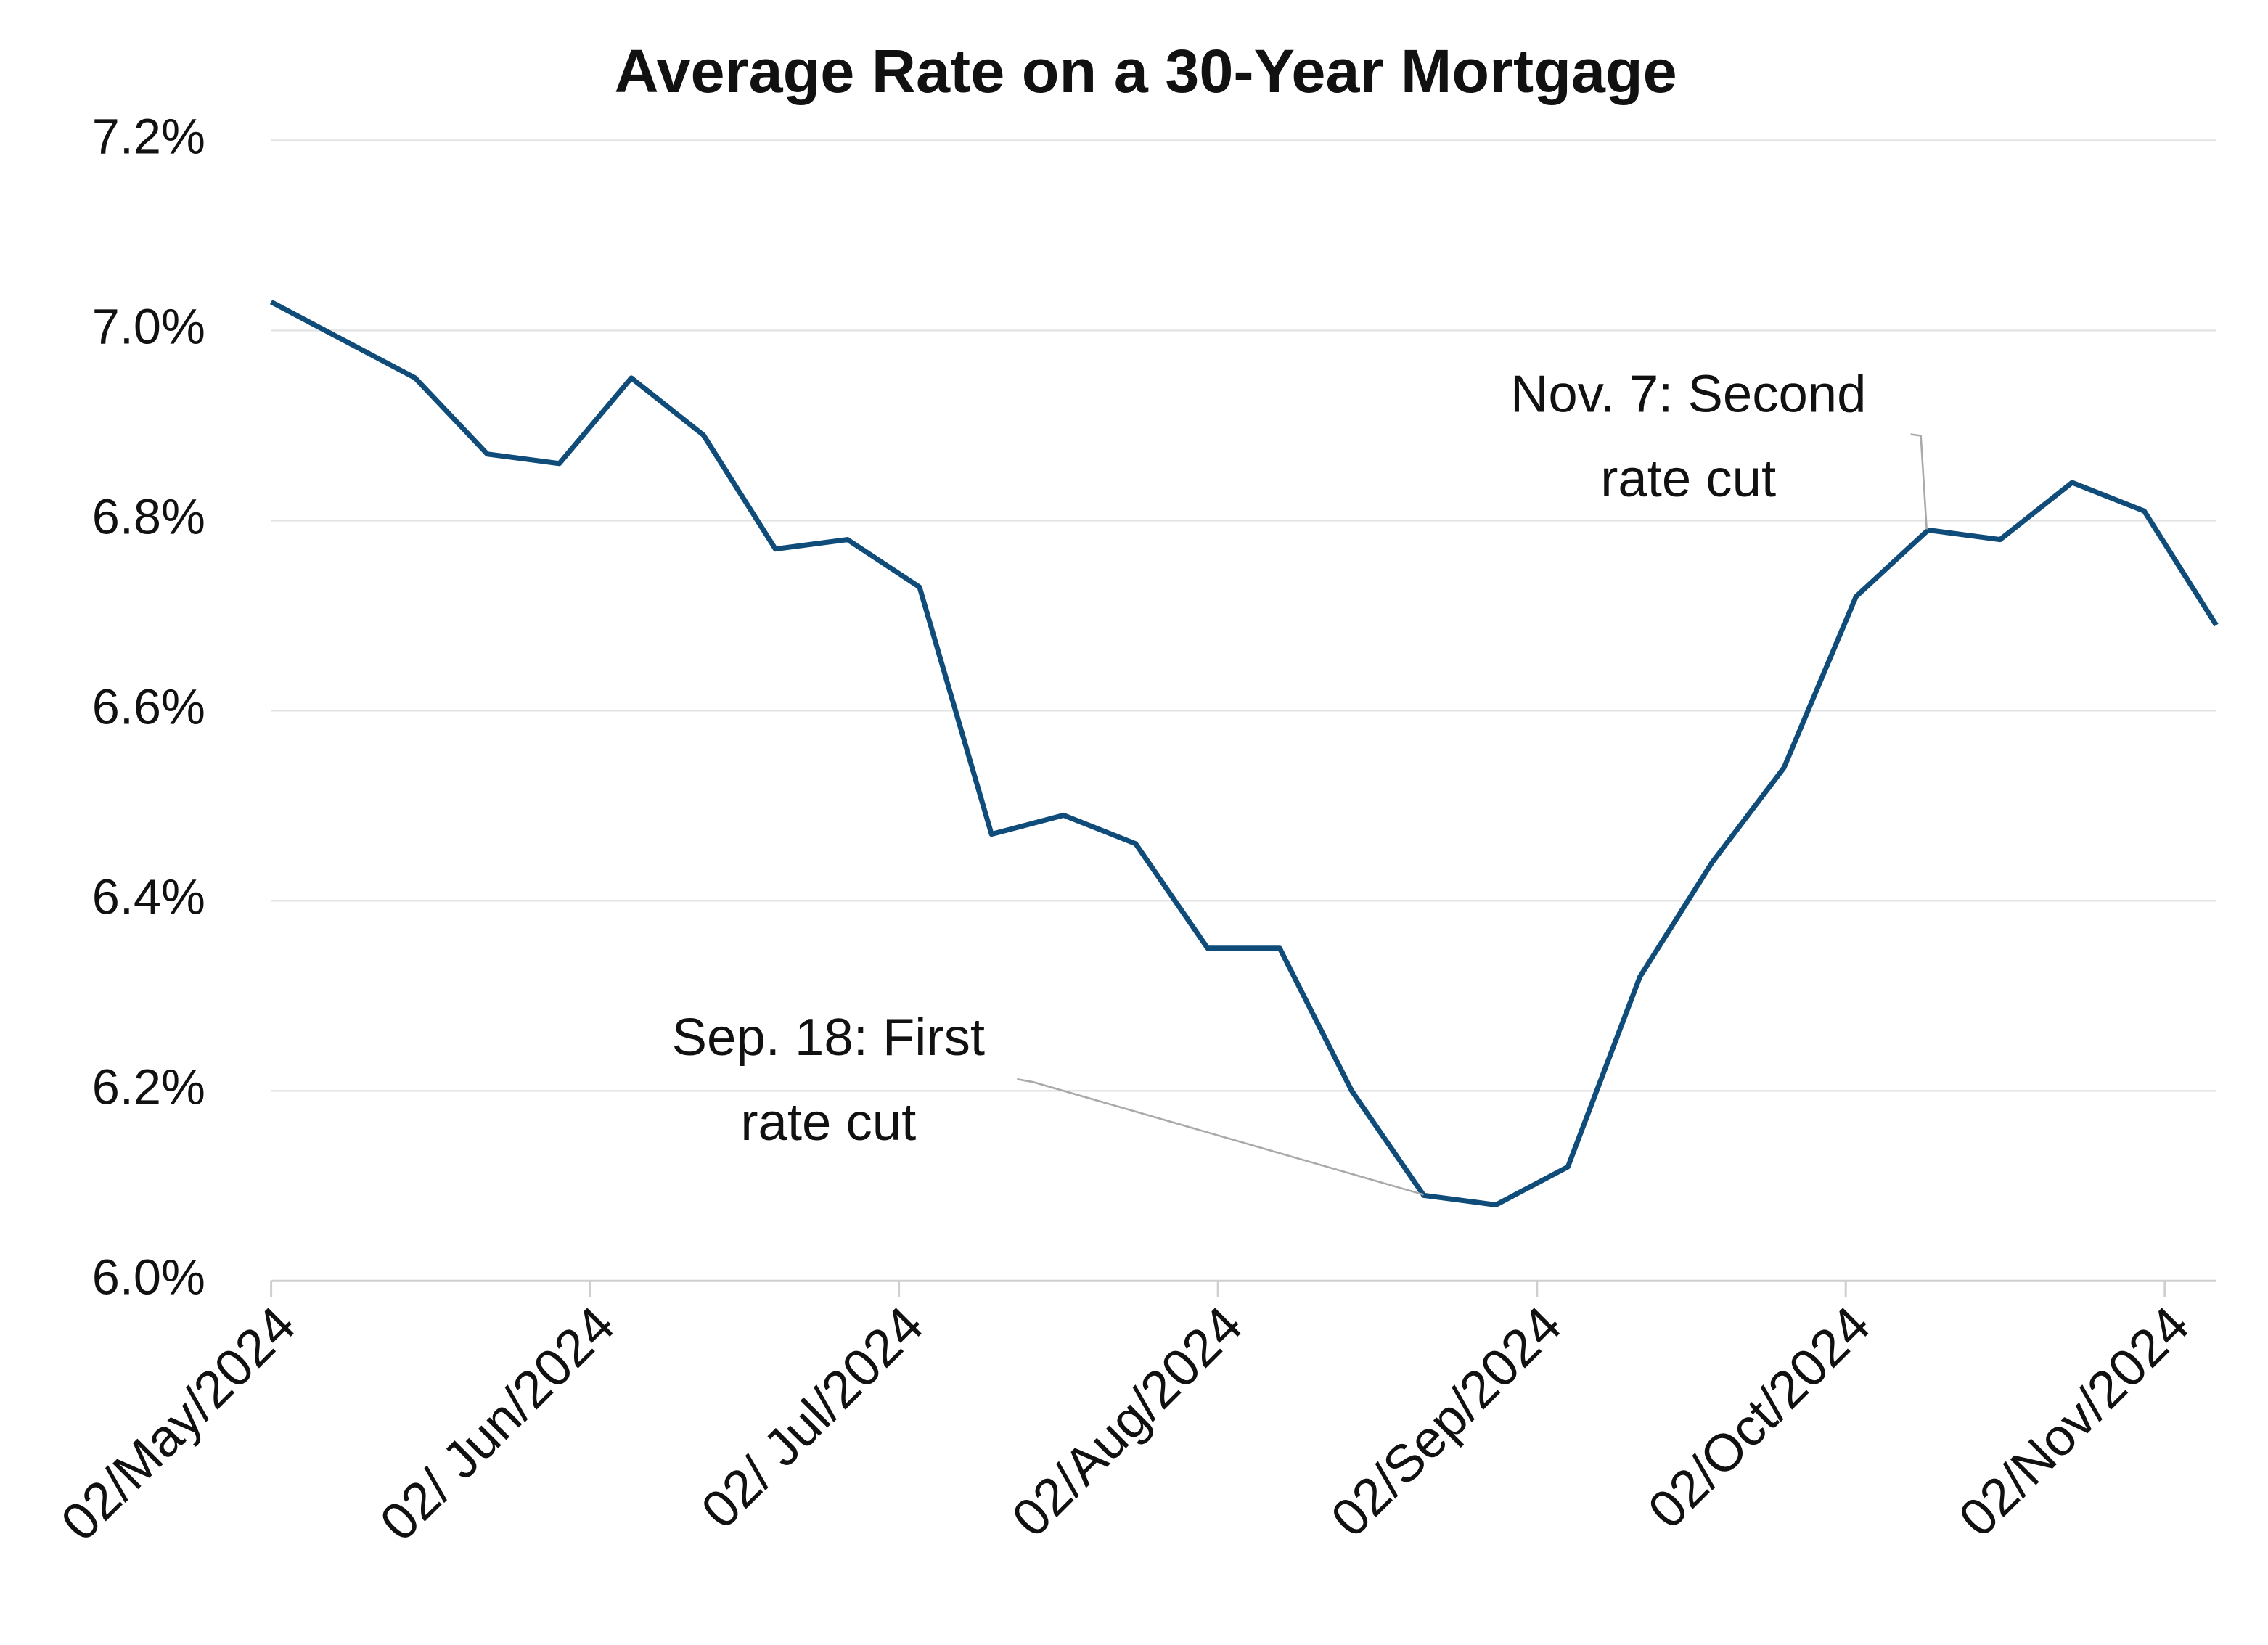 The height and width of the screenshot is (1645, 2268). What do you see at coordinates (1759, 1417) in the screenshot?
I see `x-tick-label: 02/Oct/2024` at bounding box center [1759, 1417].